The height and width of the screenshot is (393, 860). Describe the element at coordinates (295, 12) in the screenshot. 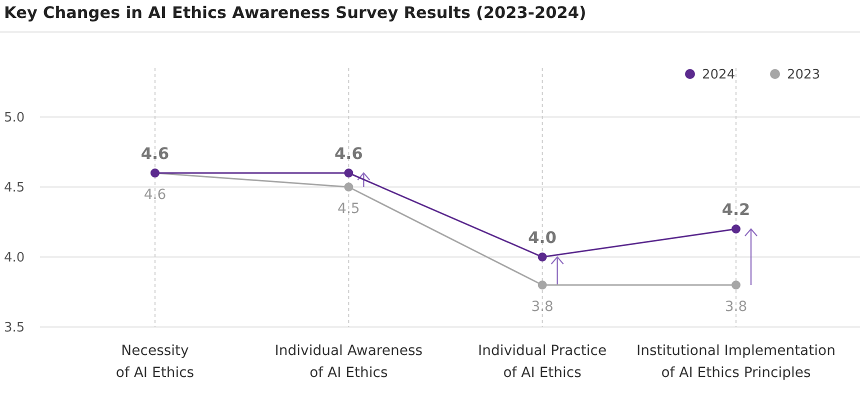

I see `chart-title: Key Changes in AI Ethics Awareness Survey Results (2023-2024)` at that location.